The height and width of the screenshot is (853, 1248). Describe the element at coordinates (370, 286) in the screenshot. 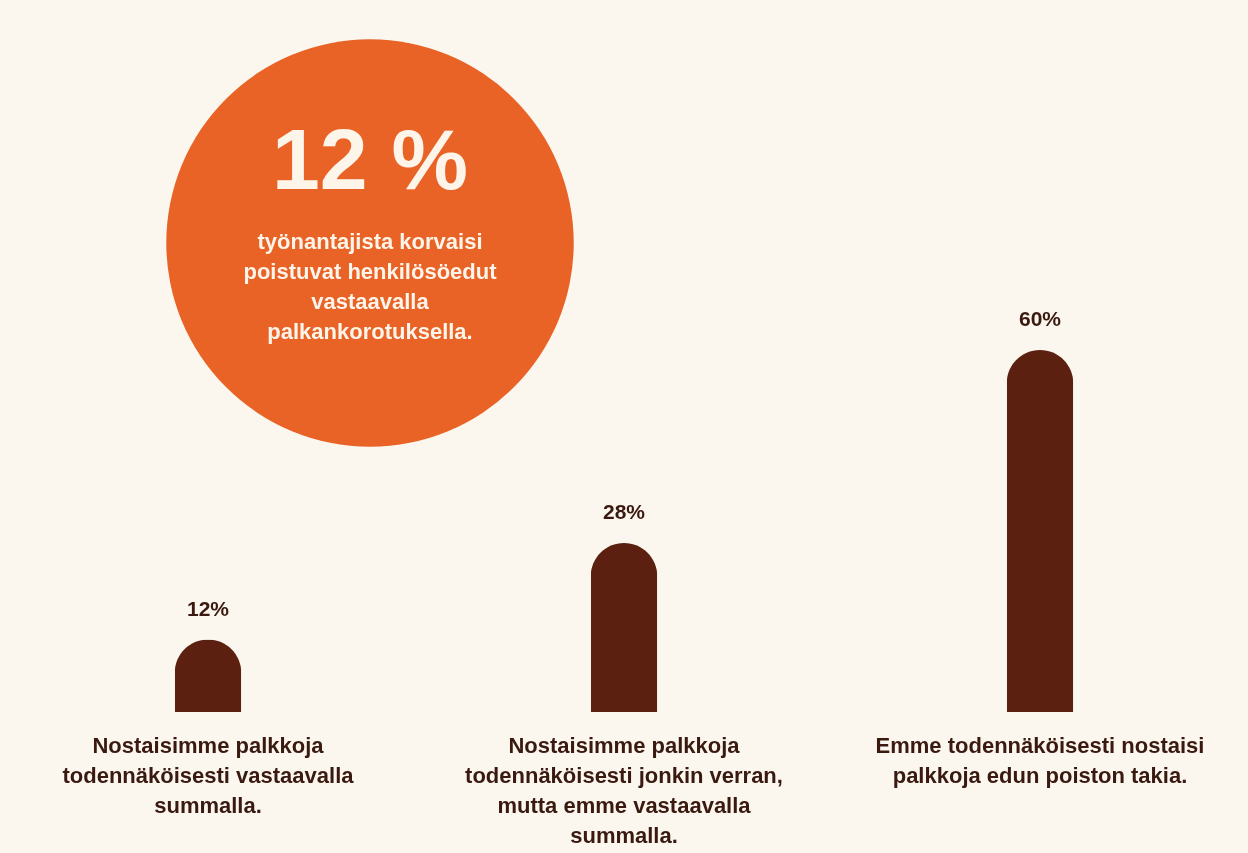

I see `text: työnantajista korvaisi poistuvat henkilösöedut vastaavalla palkankorotuksella.` at that location.